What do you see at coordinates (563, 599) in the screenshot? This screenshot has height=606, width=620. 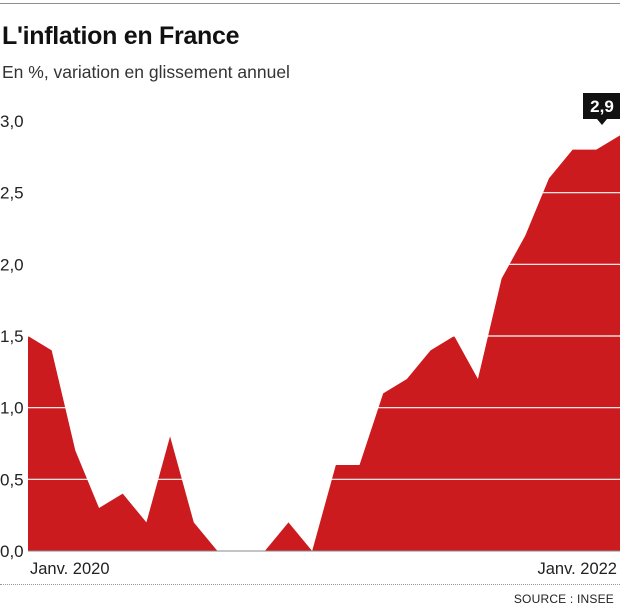 I see `source-note: SOURCE : INSEE` at bounding box center [563, 599].